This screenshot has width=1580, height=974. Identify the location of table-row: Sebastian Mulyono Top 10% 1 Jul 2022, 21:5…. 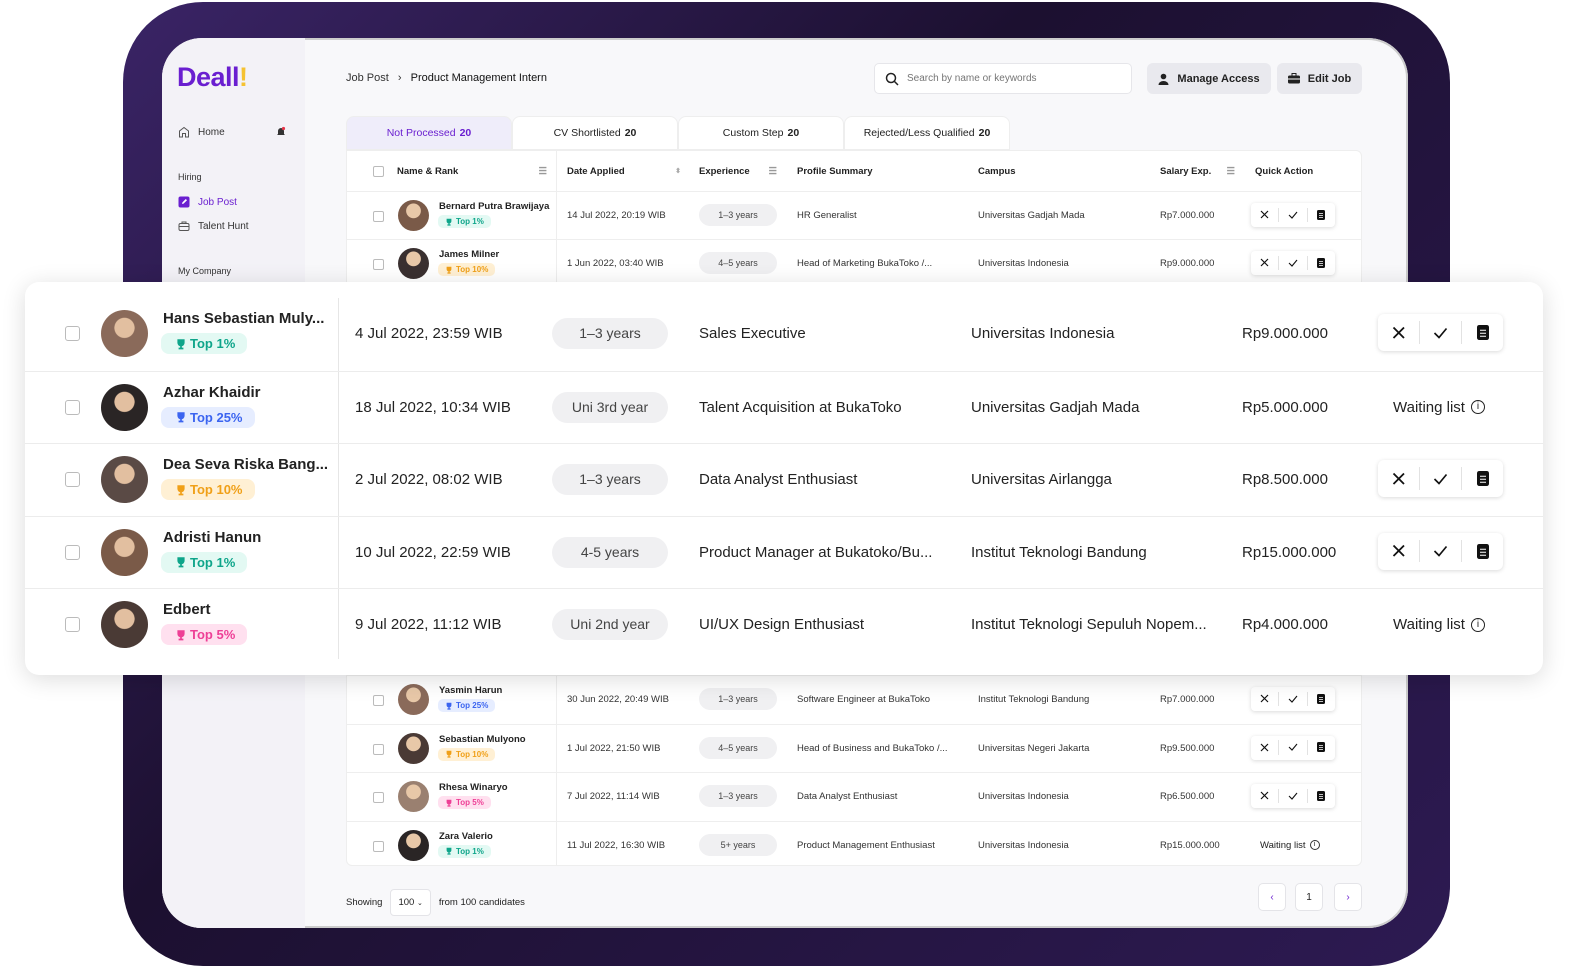
(854, 747).